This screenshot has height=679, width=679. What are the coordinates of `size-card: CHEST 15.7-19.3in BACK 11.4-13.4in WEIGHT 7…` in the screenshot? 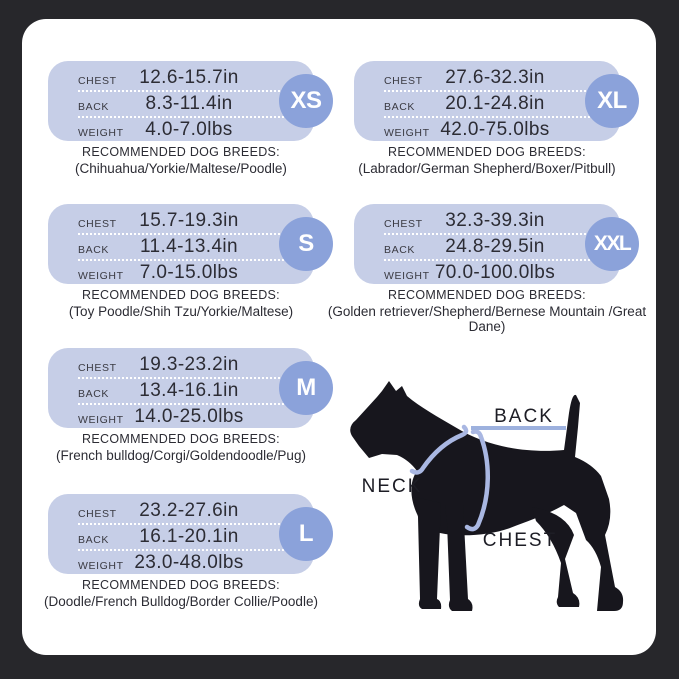 It's located at (190, 245).